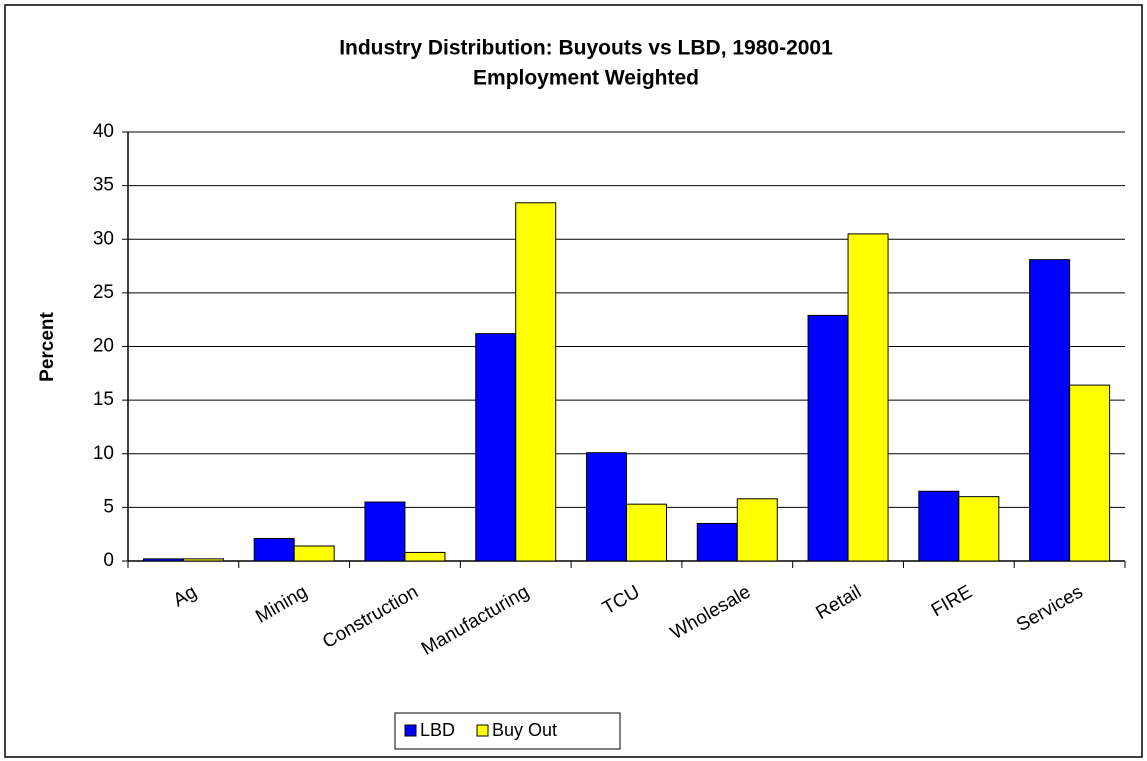 The image size is (1147, 761). I want to click on chart-subtitle: Employment Weighted, so click(586, 78).